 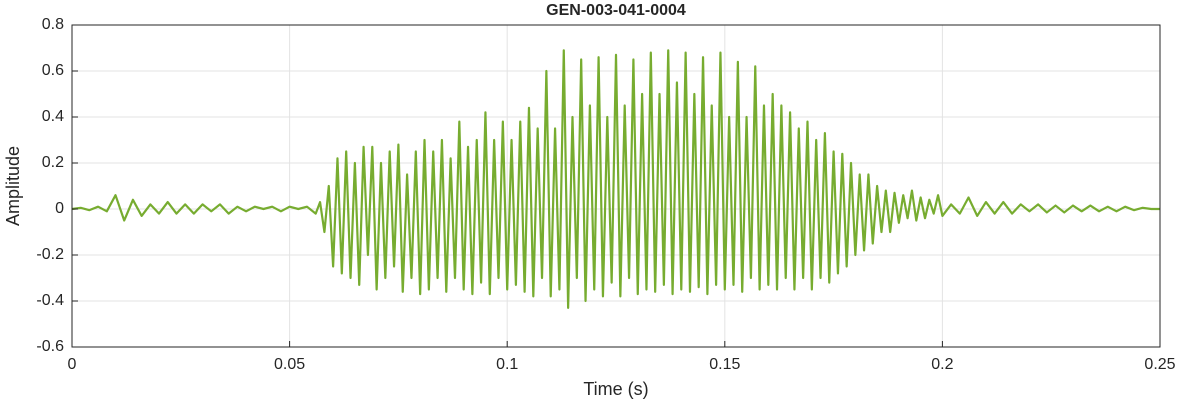 What do you see at coordinates (616, 10) in the screenshot?
I see `chart-title: GEN-003-041-0004` at bounding box center [616, 10].